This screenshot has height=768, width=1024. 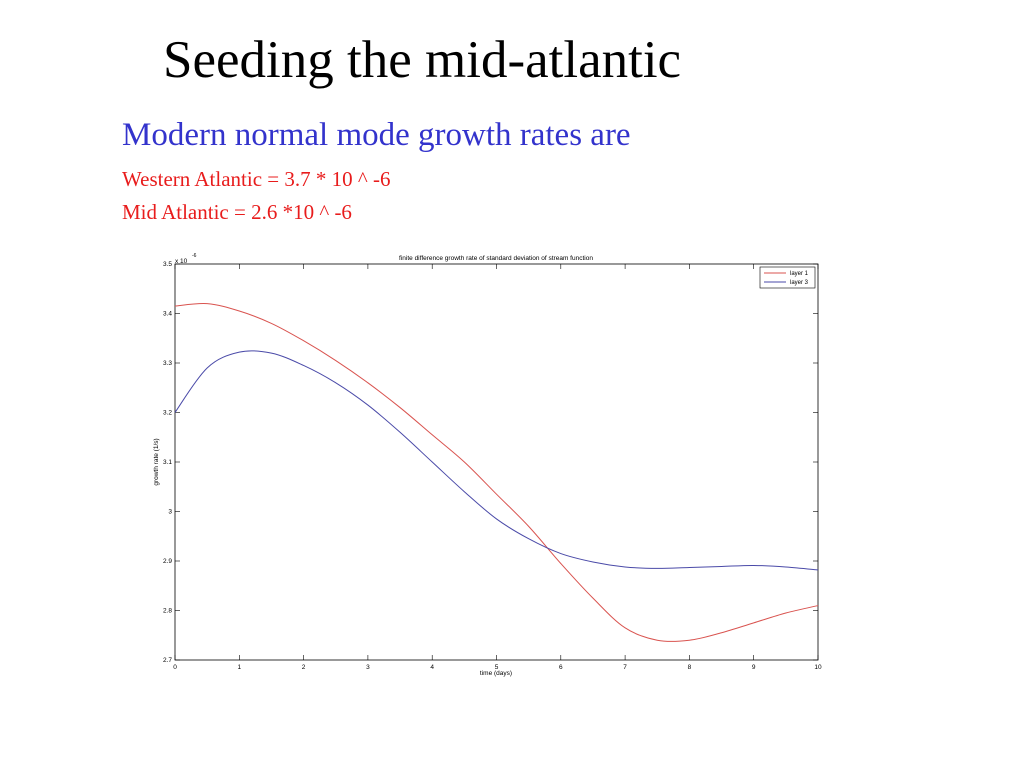 What do you see at coordinates (156, 461) in the screenshot?
I see `y-axis-label: growth rate (1/s)` at bounding box center [156, 461].